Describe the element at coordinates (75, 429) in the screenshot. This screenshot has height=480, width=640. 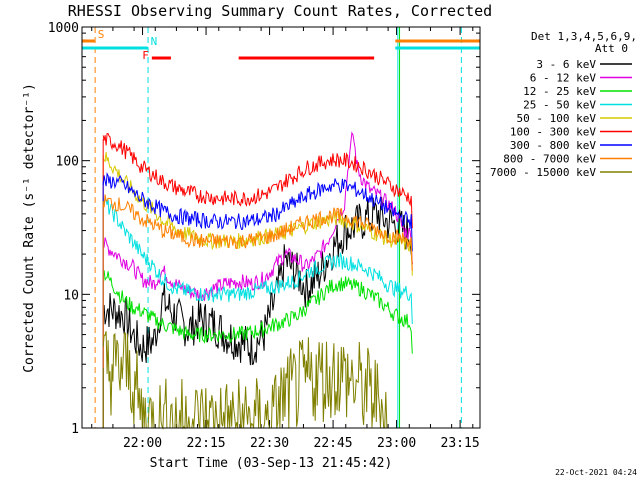
I see `y-tick-label: 1` at that location.